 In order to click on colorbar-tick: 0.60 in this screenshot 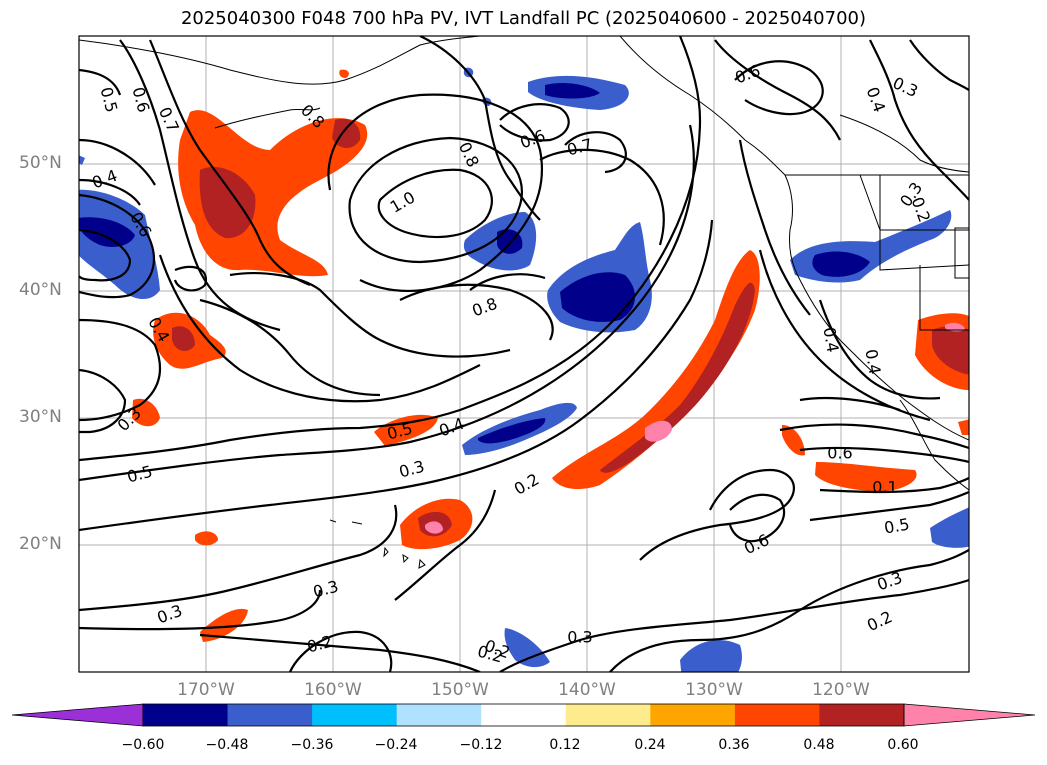, I will do `click(903, 745)`.